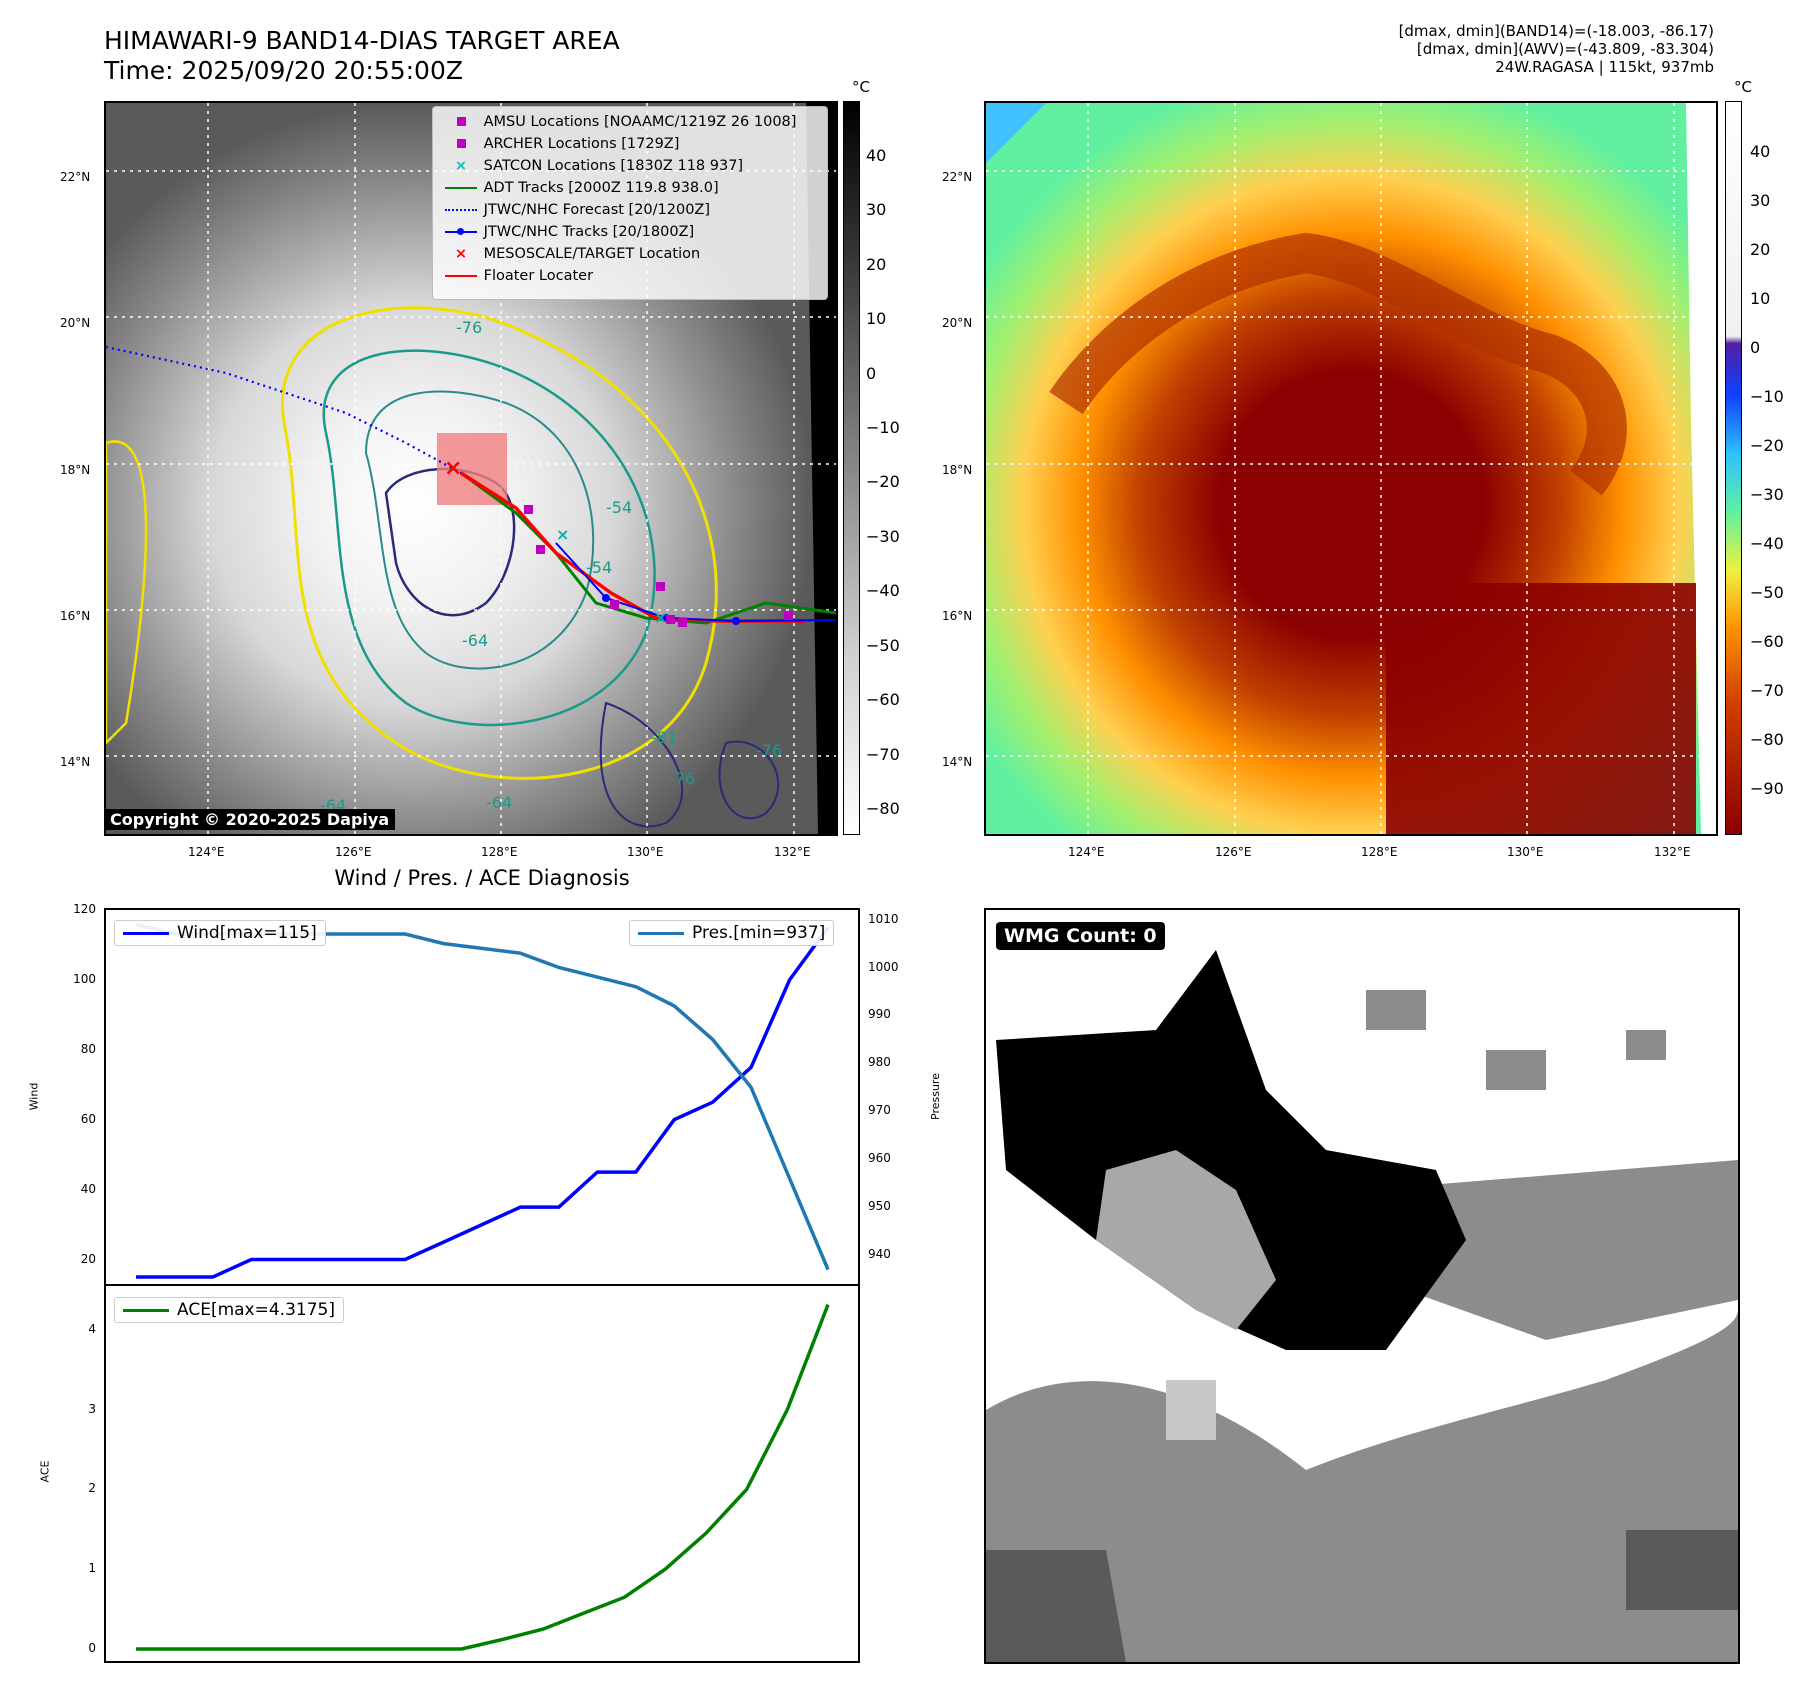 The width and height of the screenshot is (1797, 1690). What do you see at coordinates (883, 754) in the screenshot?
I see `left-cb-tick-m70: −70` at bounding box center [883, 754].